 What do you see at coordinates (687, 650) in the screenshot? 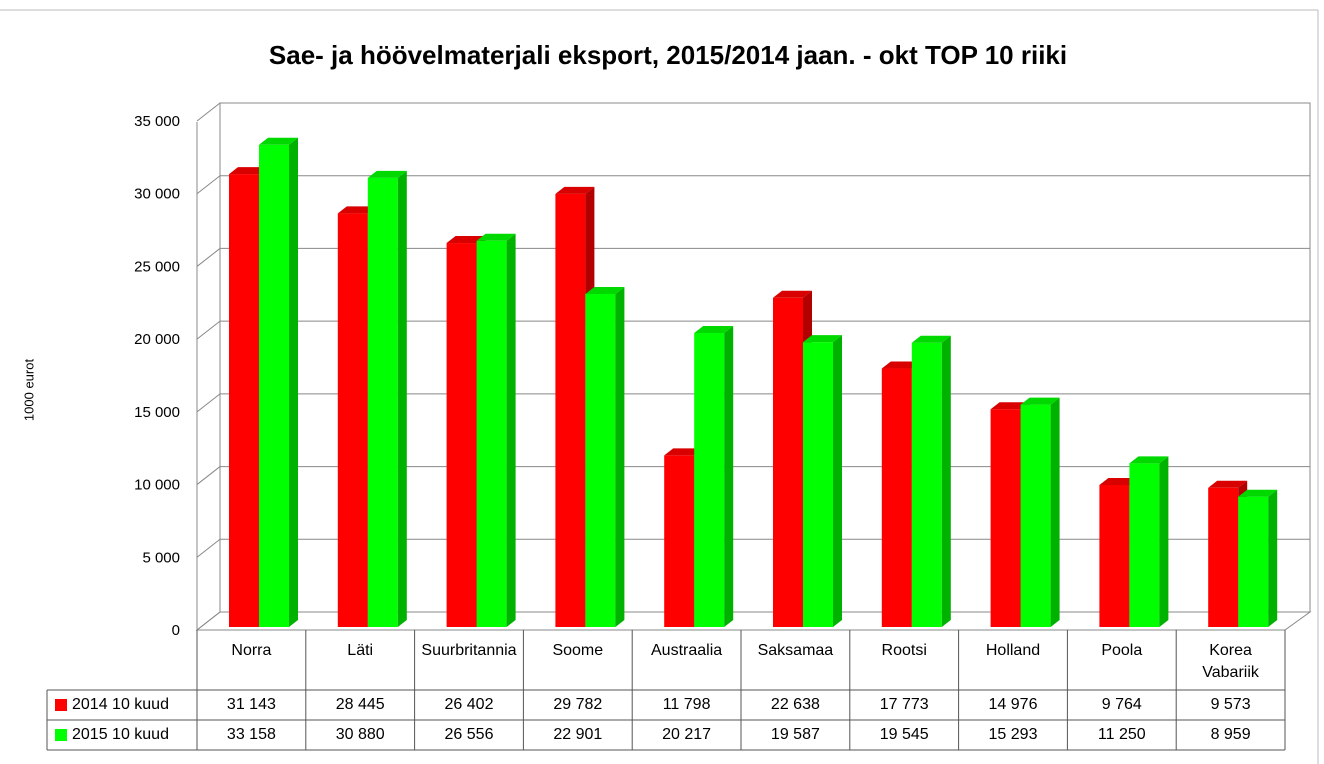
I see `x-tick-label: Austraalia` at bounding box center [687, 650].